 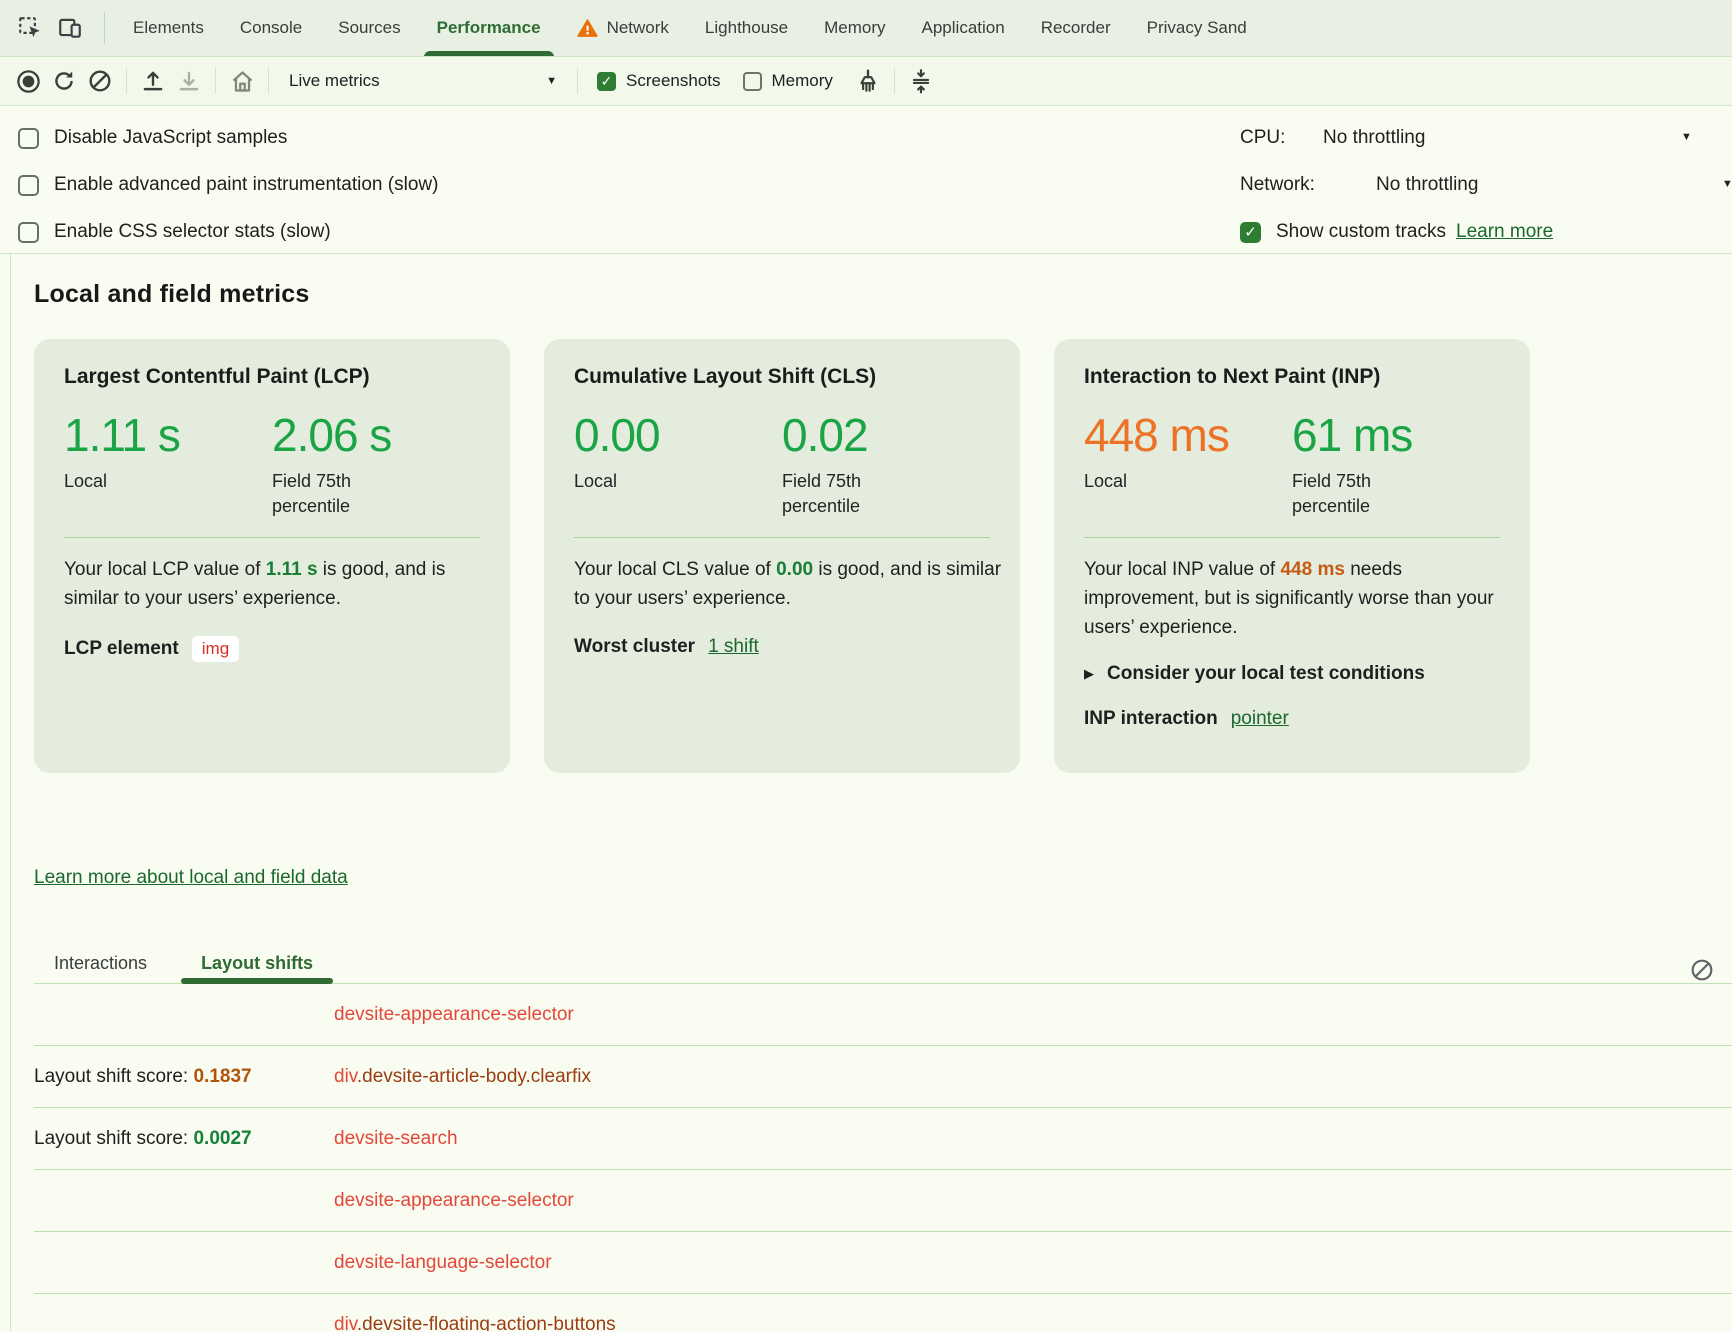 What do you see at coordinates (883, 1263) in the screenshot?
I see `table-row: devsite-language-selector` at bounding box center [883, 1263].